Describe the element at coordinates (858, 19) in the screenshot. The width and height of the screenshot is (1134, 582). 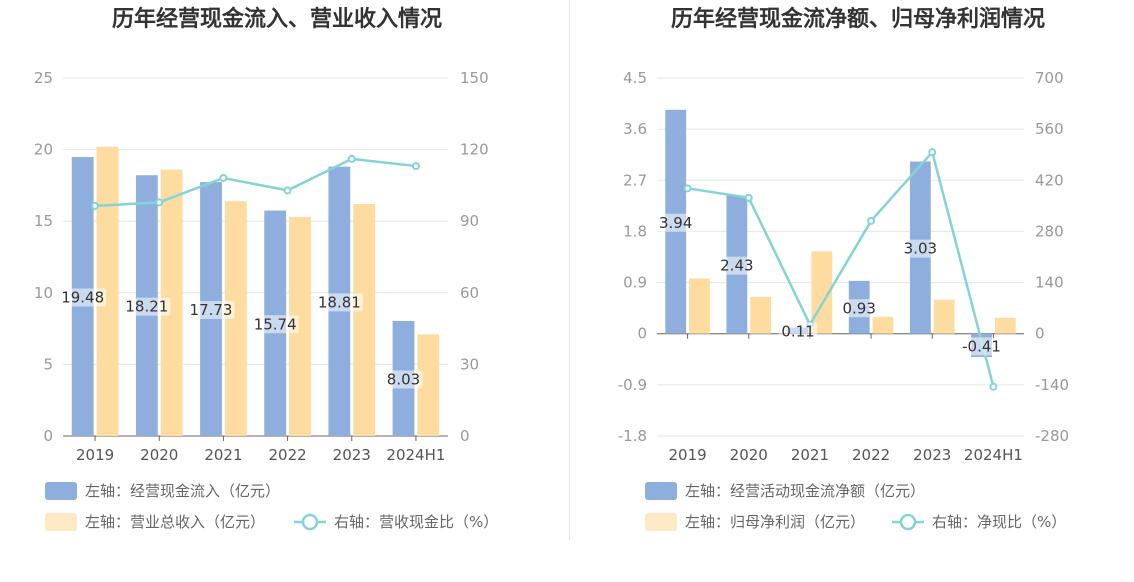
I see `chart-title: 历年经营现金流净额、归母净利润情况` at that location.